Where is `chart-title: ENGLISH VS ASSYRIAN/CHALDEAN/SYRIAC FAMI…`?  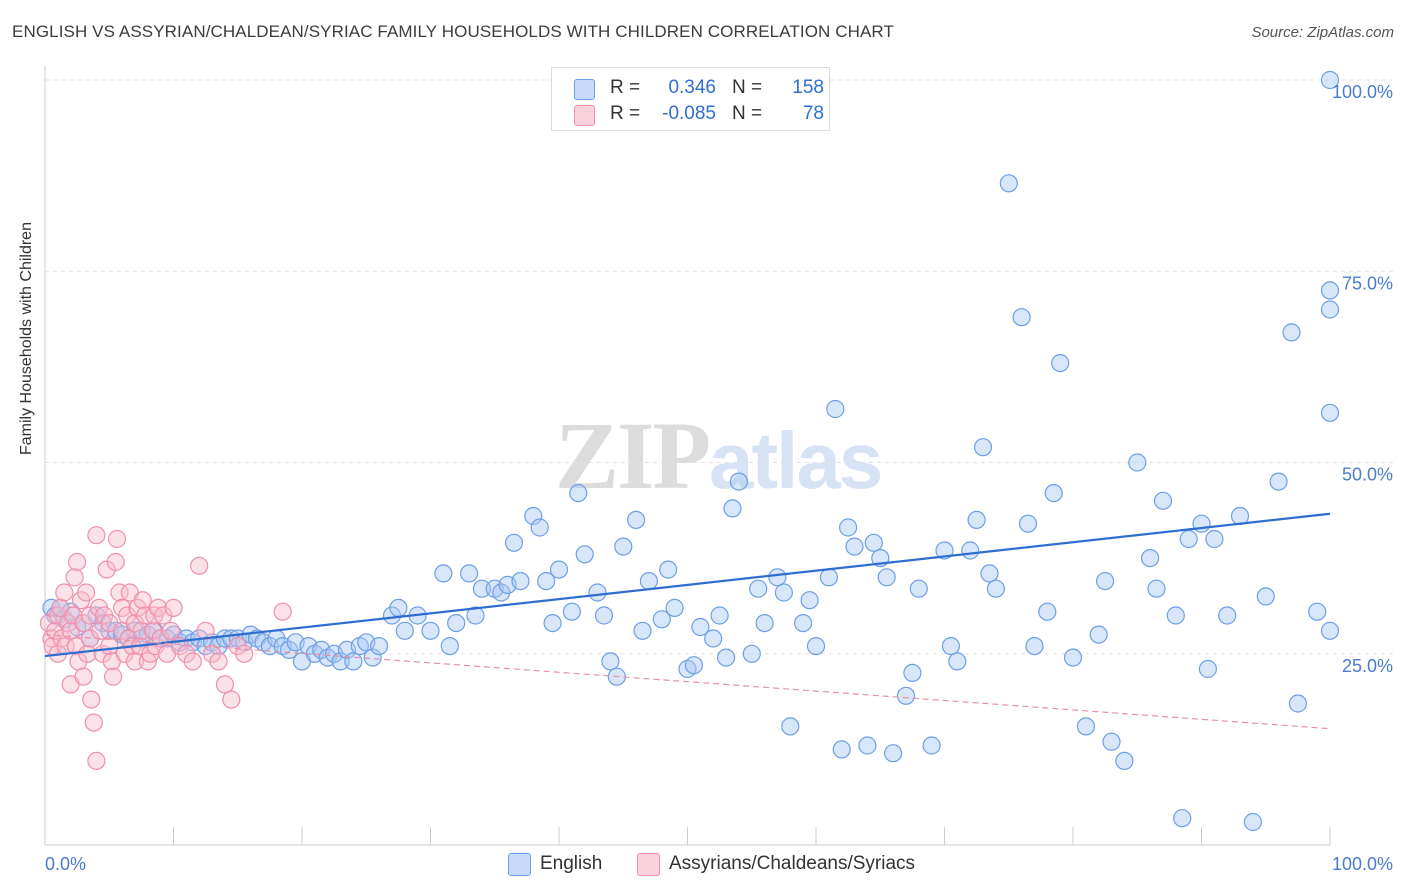 chart-title: ENGLISH VS ASSYRIAN/CHALDEAN/SYRIAC FAMI… is located at coordinates (453, 31).